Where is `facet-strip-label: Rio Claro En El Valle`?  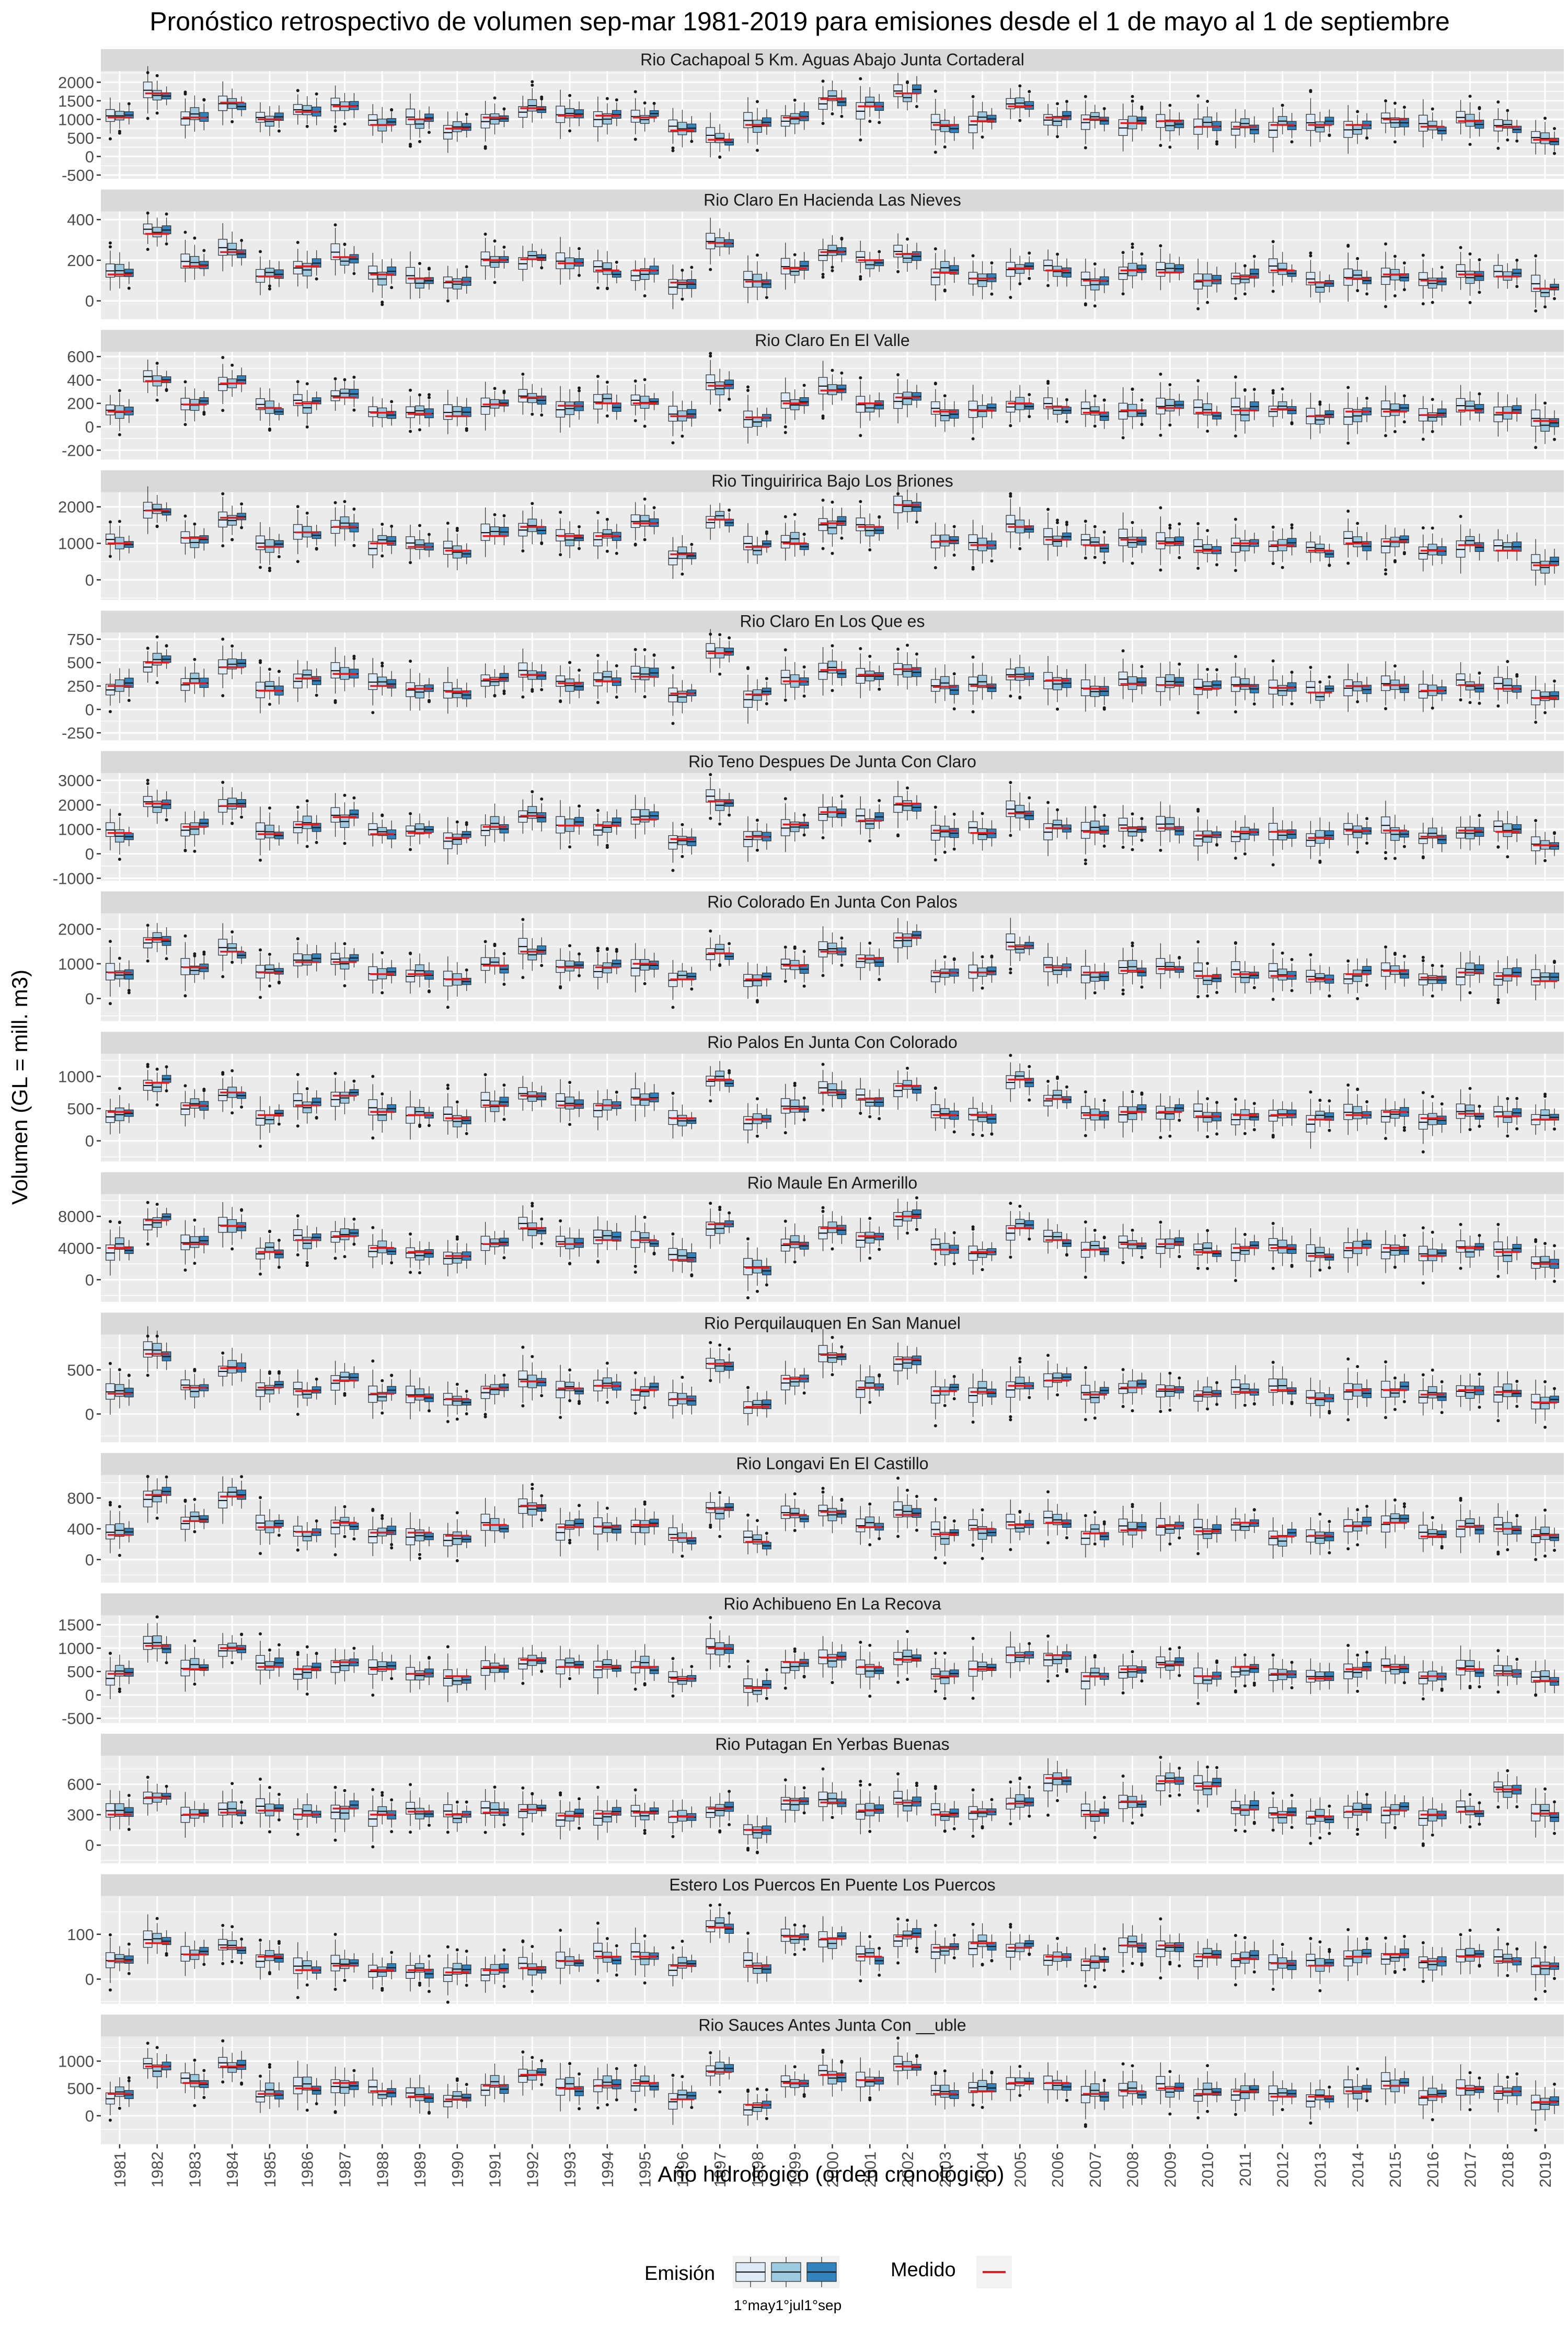 facet-strip-label: Rio Claro En El Valle is located at coordinates (832, 340).